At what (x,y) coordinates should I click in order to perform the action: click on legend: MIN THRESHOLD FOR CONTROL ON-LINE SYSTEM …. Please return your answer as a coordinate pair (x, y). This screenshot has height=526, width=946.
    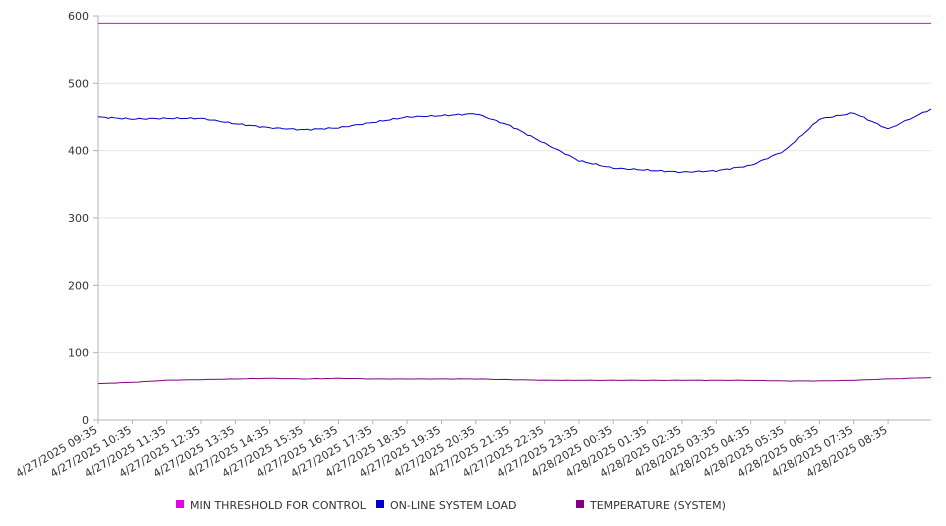
    Looking at the image, I should click on (451, 505).